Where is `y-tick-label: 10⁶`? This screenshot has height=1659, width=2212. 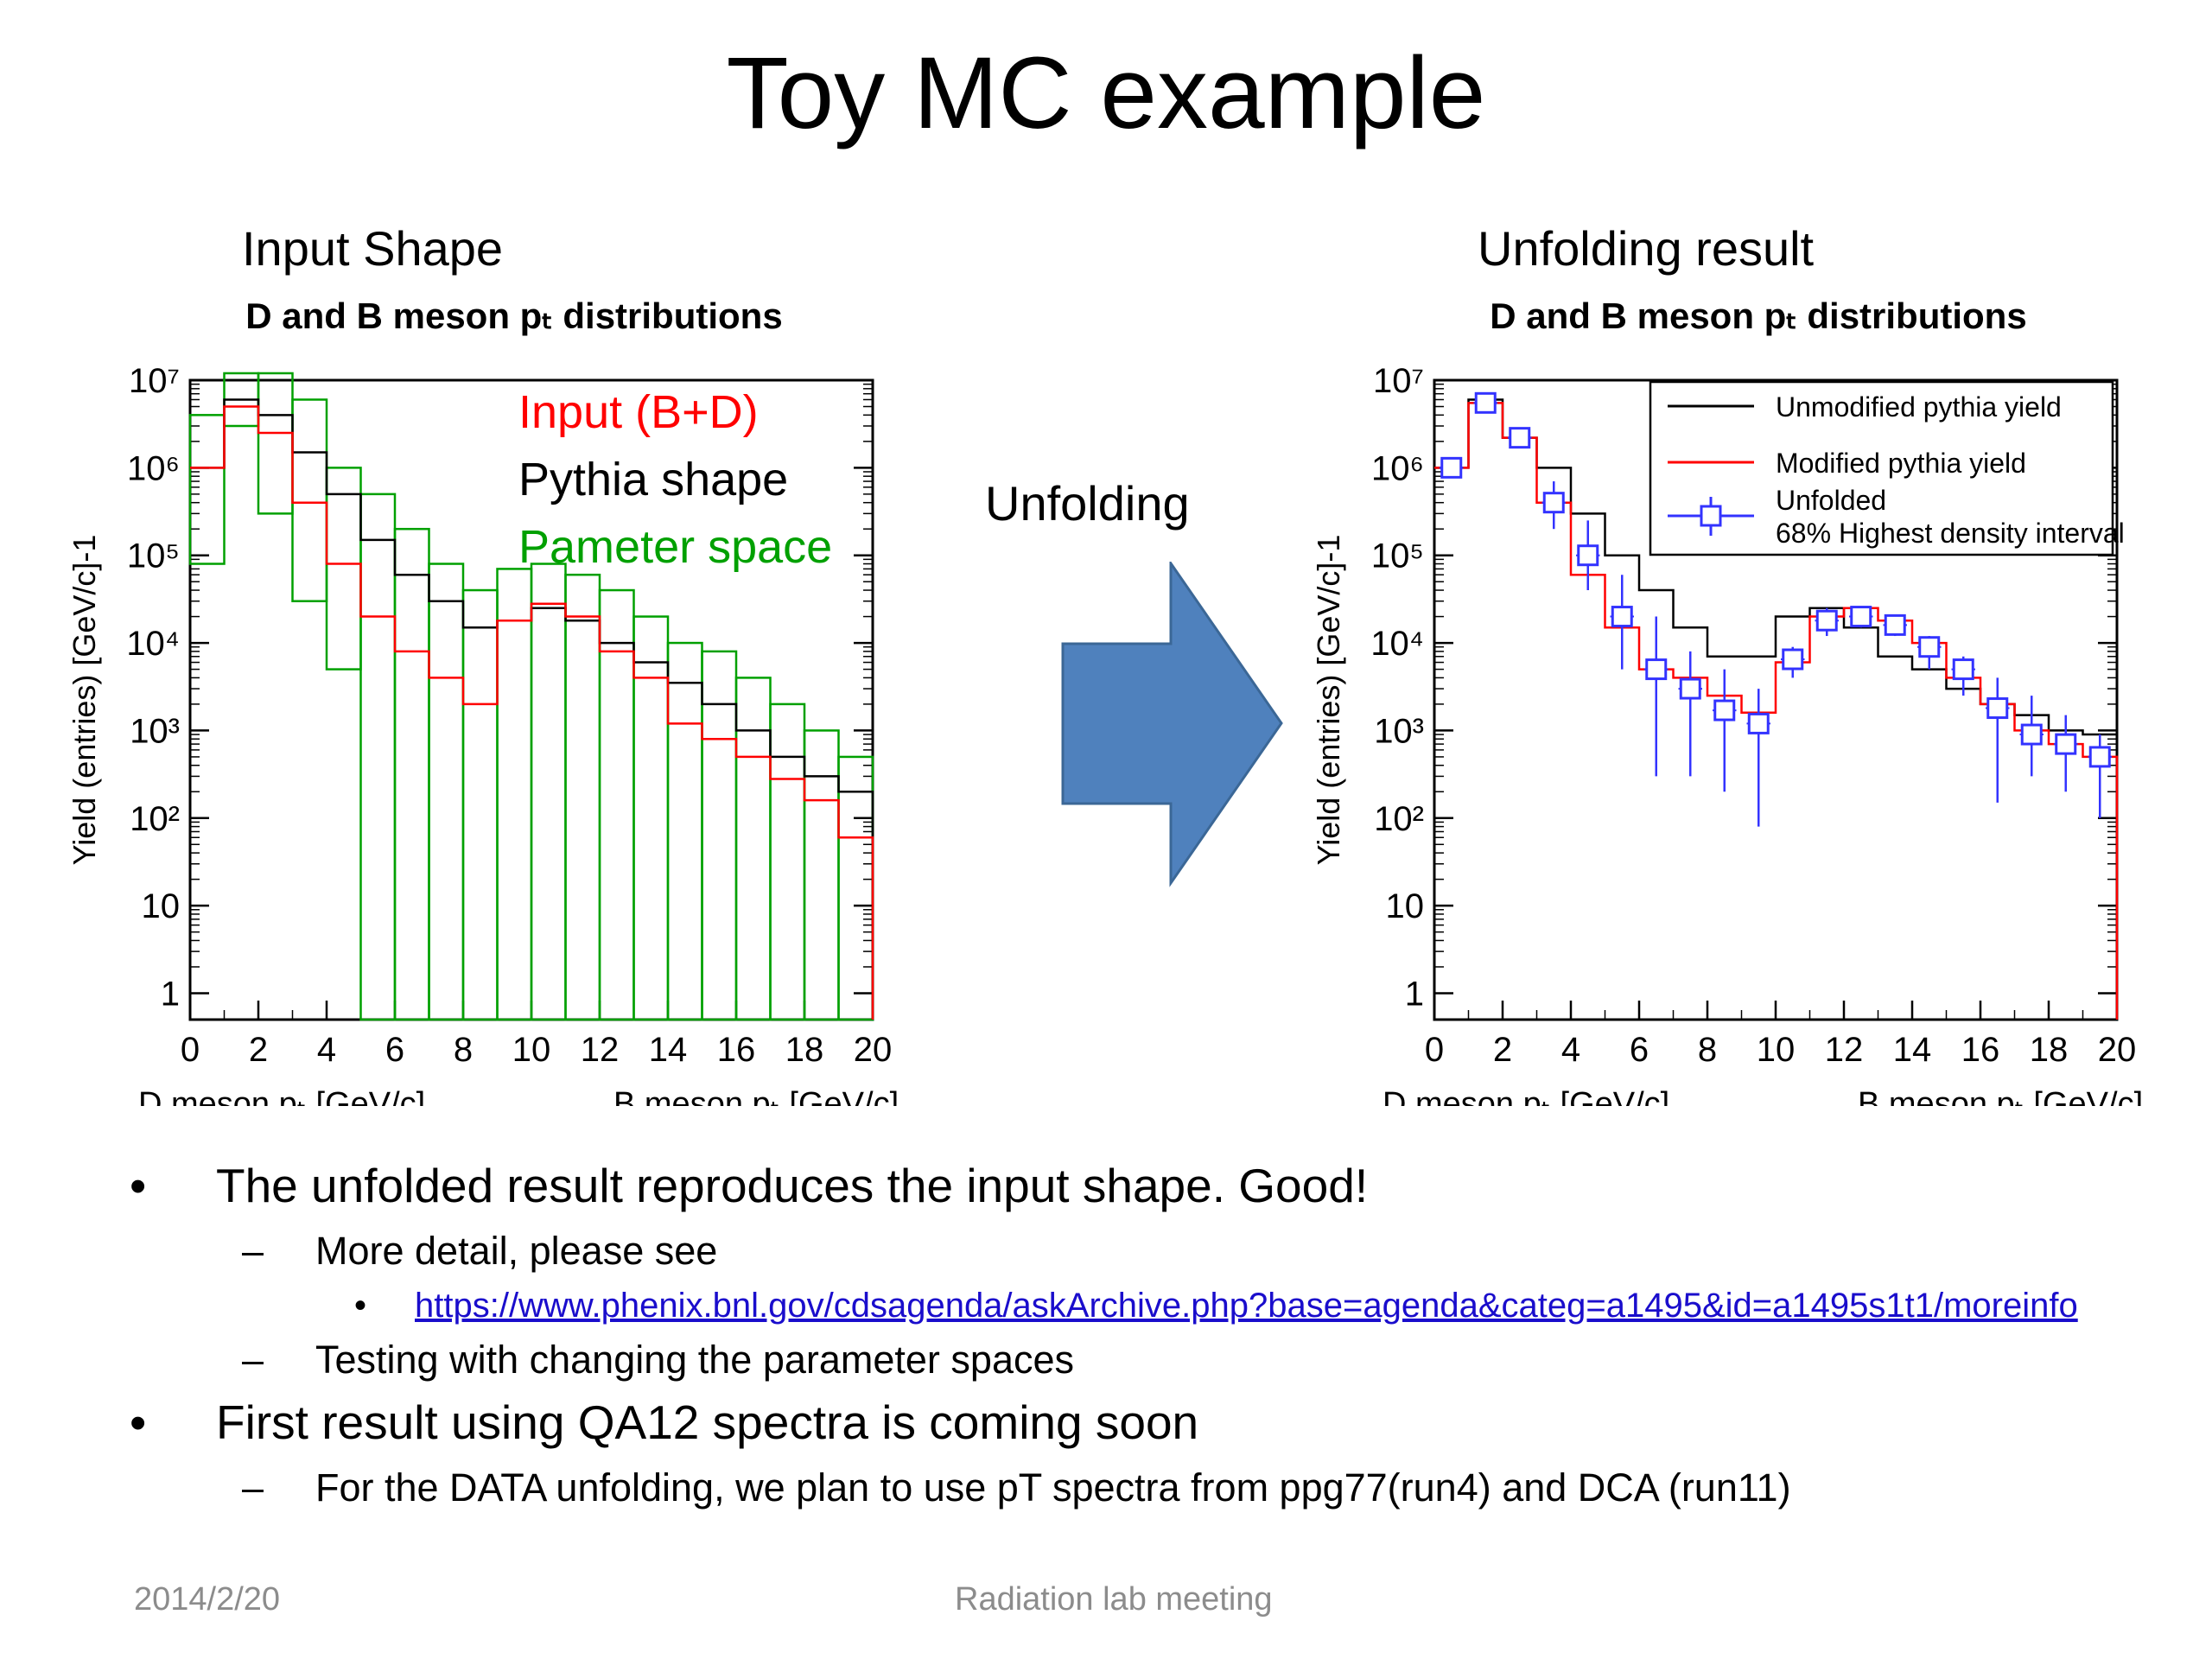 y-tick-label: 10⁶ is located at coordinates (153, 468).